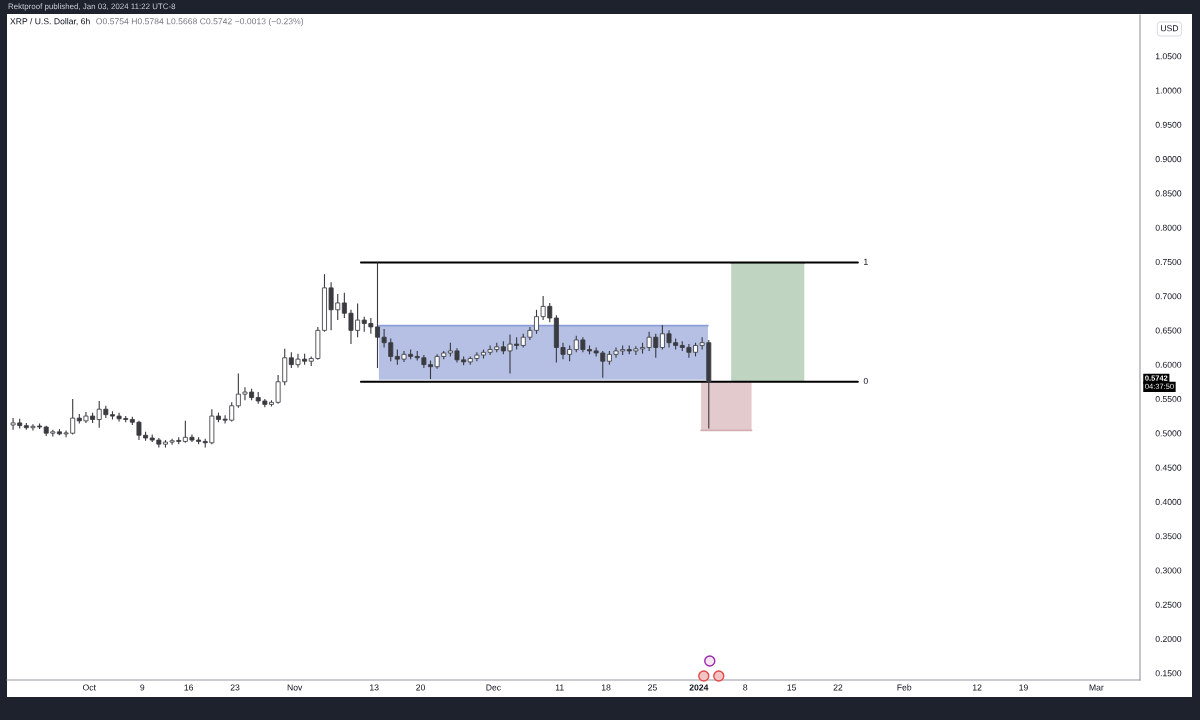 This screenshot has width=1200, height=720. I want to click on y-tick-label: 1.0500, so click(1168, 56).